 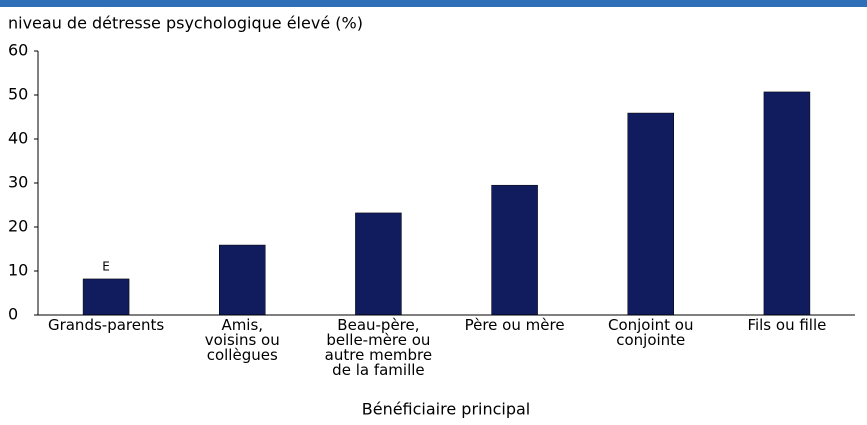 What do you see at coordinates (18, 182) in the screenshot?
I see `y-tick-label: 30` at bounding box center [18, 182].